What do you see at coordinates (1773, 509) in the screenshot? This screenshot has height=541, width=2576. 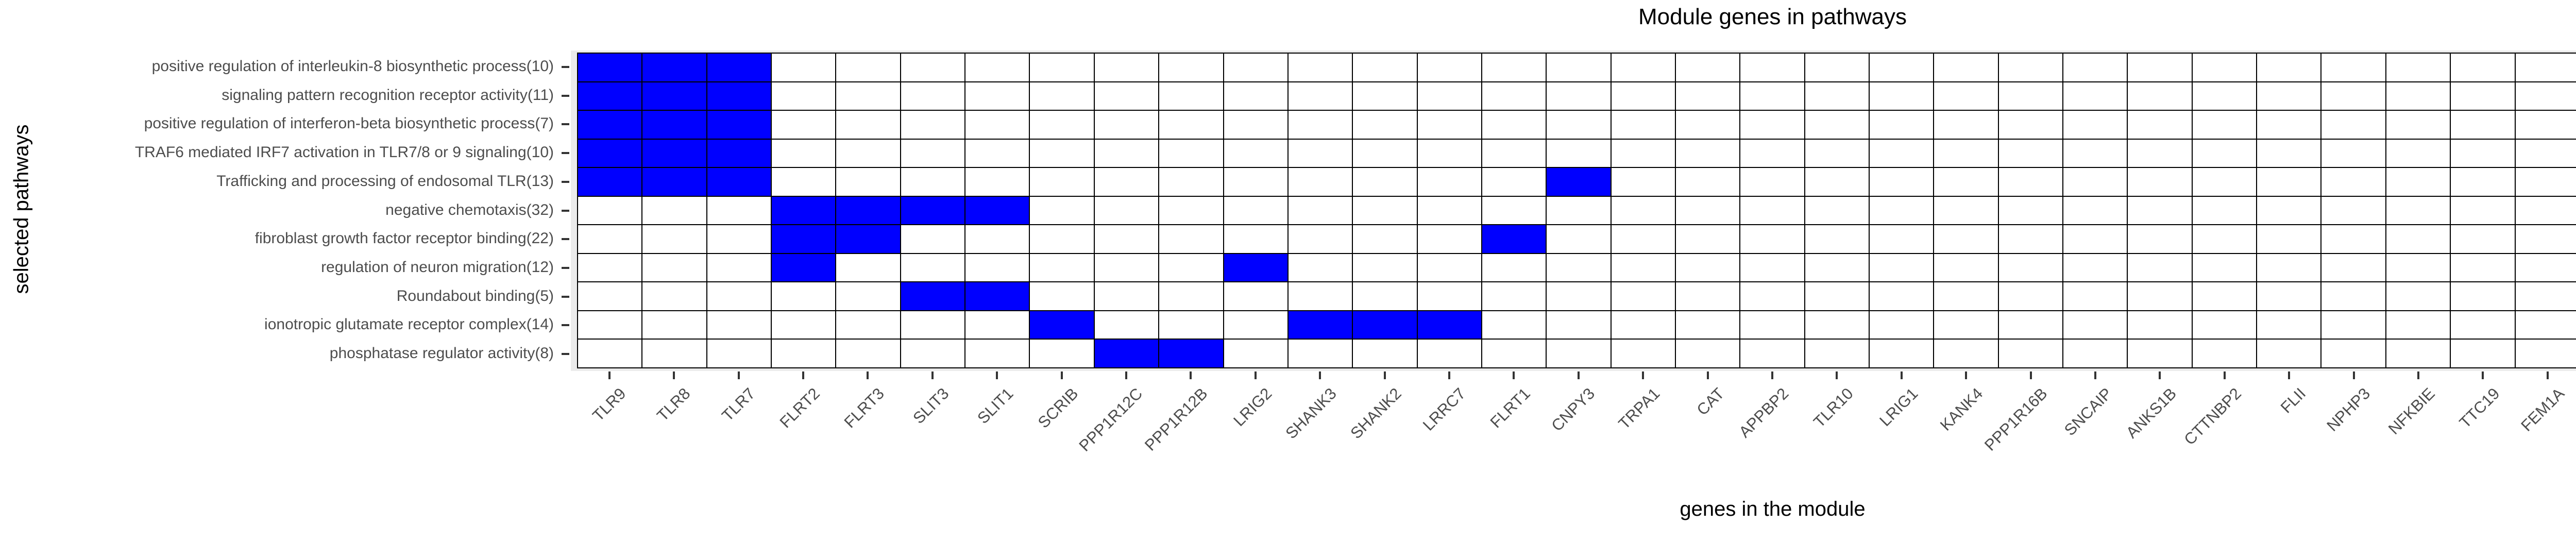 I see `x-axis-title: genes in the module` at bounding box center [1773, 509].